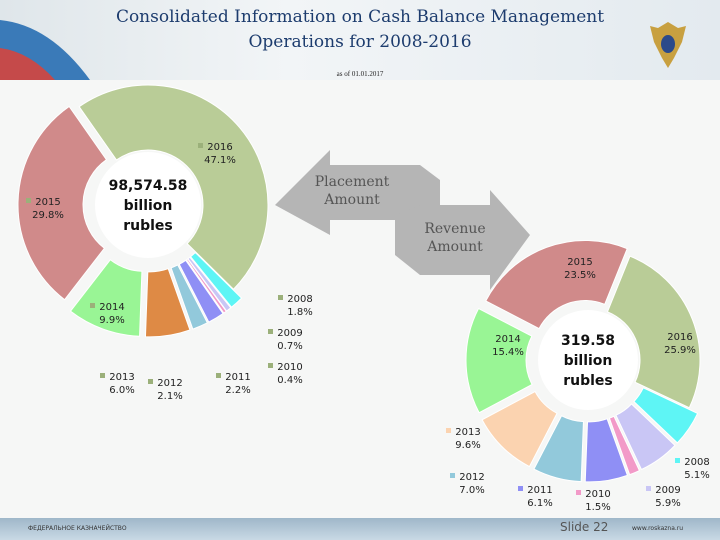 The image size is (720, 540). Describe the element at coordinates (471, 490) in the screenshot. I see `slice-label-percent: 7.0%` at that location.